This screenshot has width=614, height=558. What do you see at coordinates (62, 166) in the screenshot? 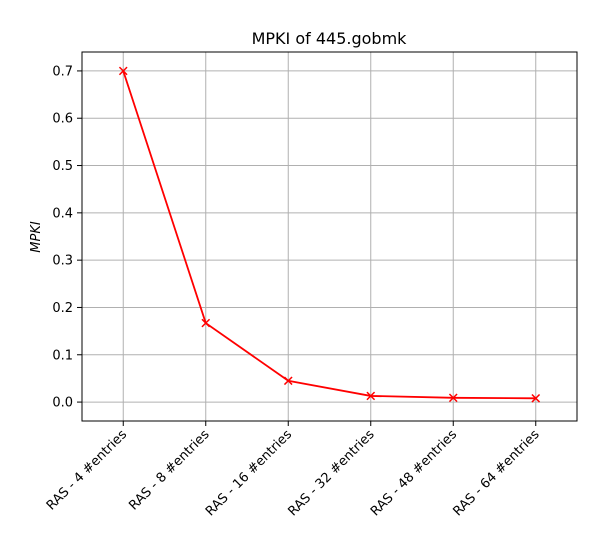
I see `y-tick-label: 0.5` at bounding box center [62, 166].